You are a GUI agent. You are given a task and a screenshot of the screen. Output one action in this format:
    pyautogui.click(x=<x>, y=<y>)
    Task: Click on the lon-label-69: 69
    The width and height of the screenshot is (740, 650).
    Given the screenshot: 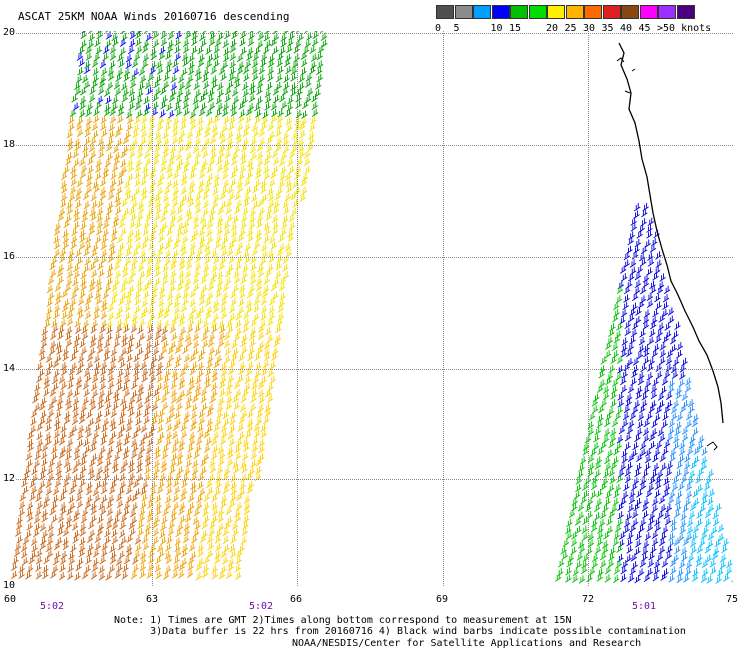 What is the action you would take?
    pyautogui.click(x=442, y=599)
    